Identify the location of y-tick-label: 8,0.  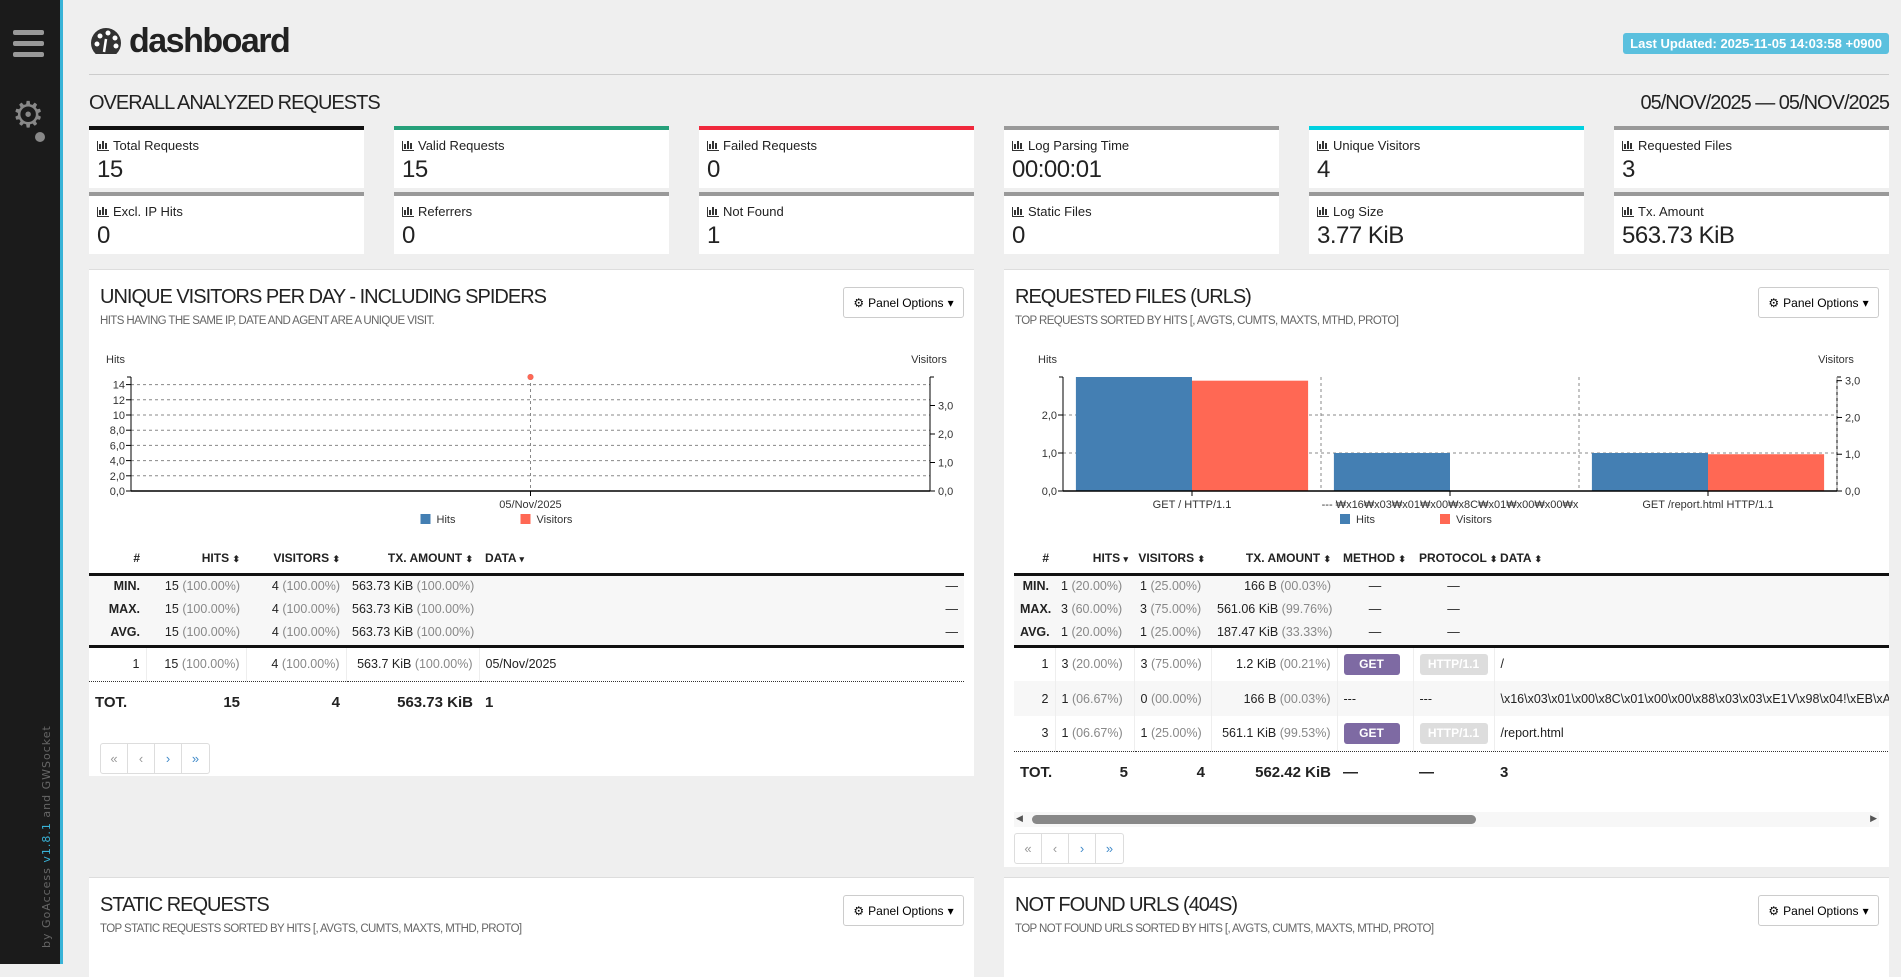
(117, 431).